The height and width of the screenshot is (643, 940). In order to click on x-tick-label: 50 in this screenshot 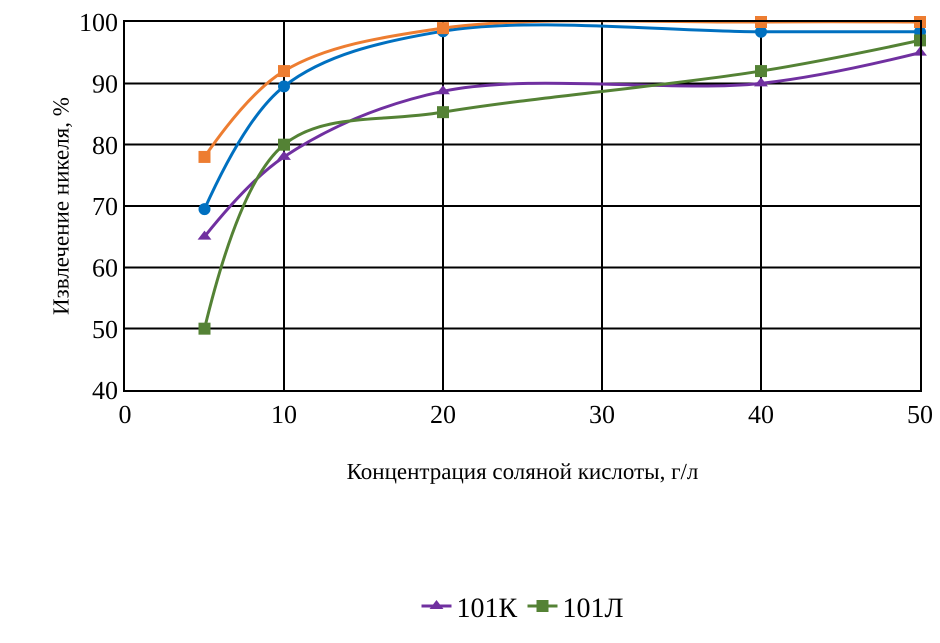, I will do `click(920, 414)`.